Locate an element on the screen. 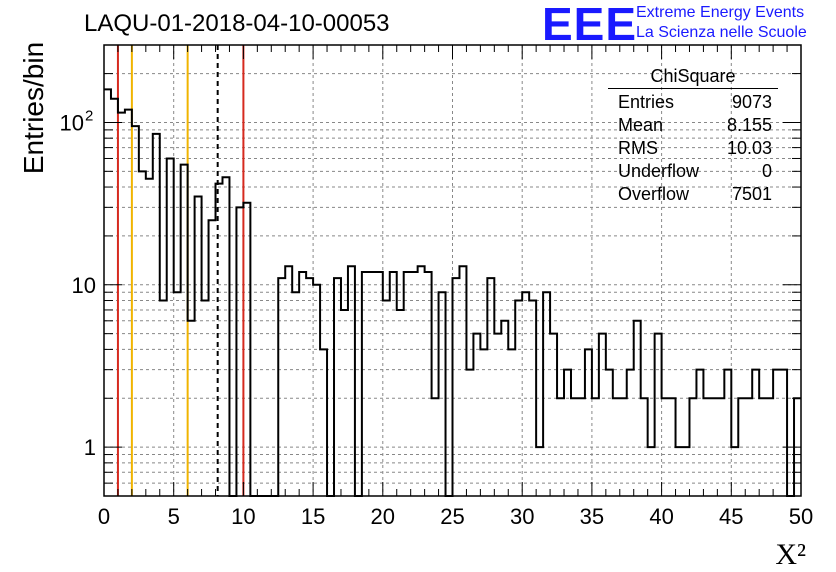 This screenshot has height=572, width=836. y-tick-label: 1 is located at coordinates (90, 447).